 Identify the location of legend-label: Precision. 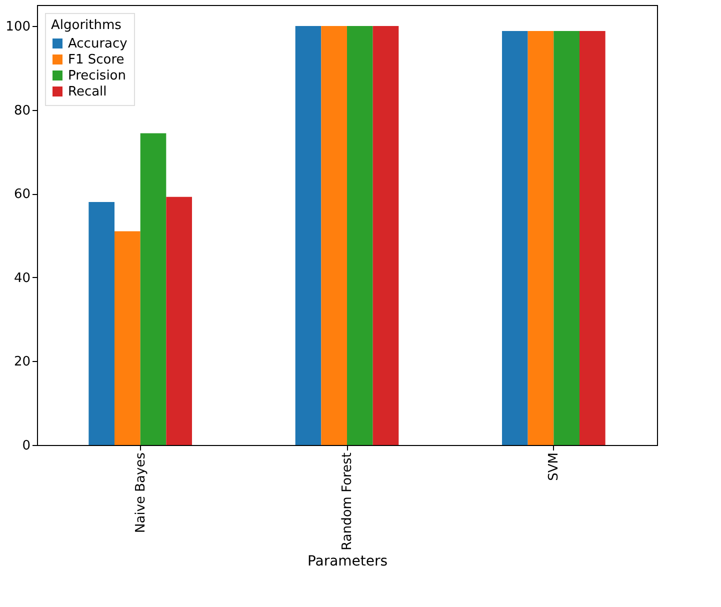
(97, 76).